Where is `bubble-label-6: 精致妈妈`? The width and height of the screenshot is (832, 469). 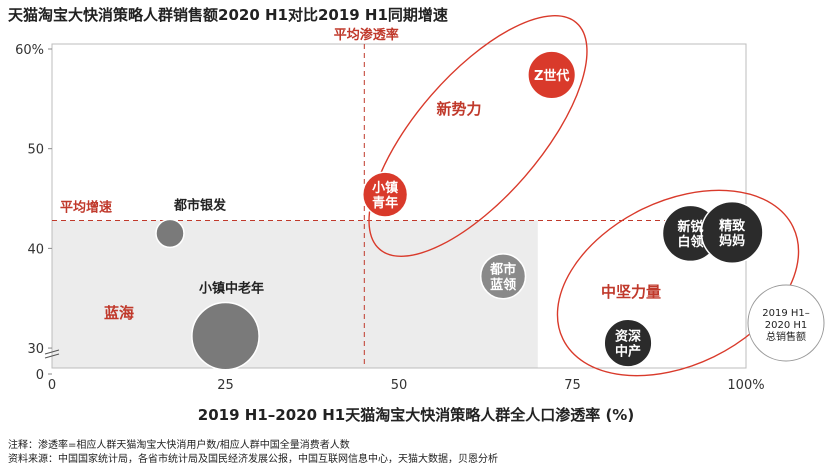
bubble-label-6: 精致妈妈 is located at coordinates (732, 233).